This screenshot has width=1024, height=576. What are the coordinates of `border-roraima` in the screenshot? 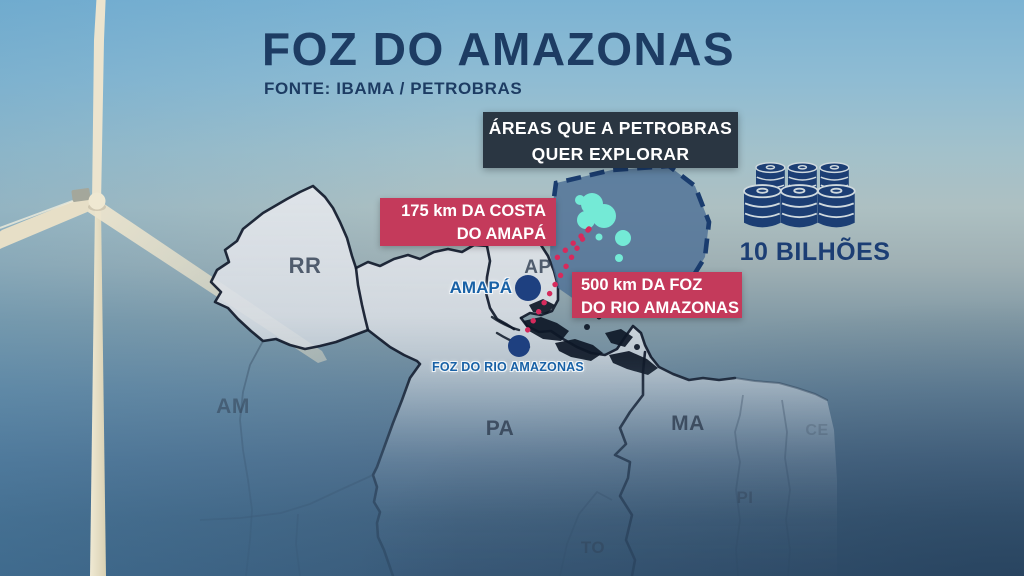 It's located at (289, 267).